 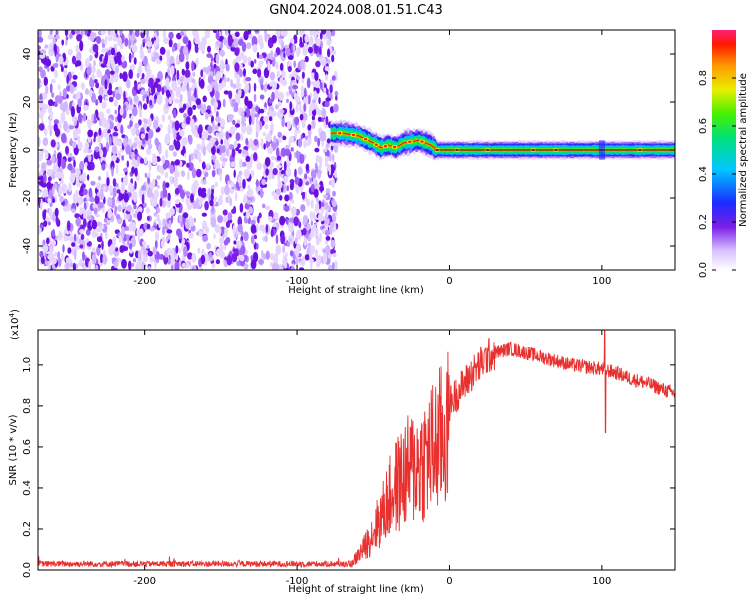 I want to click on colorbar-tick-label: 0.2, so click(x=703, y=222).